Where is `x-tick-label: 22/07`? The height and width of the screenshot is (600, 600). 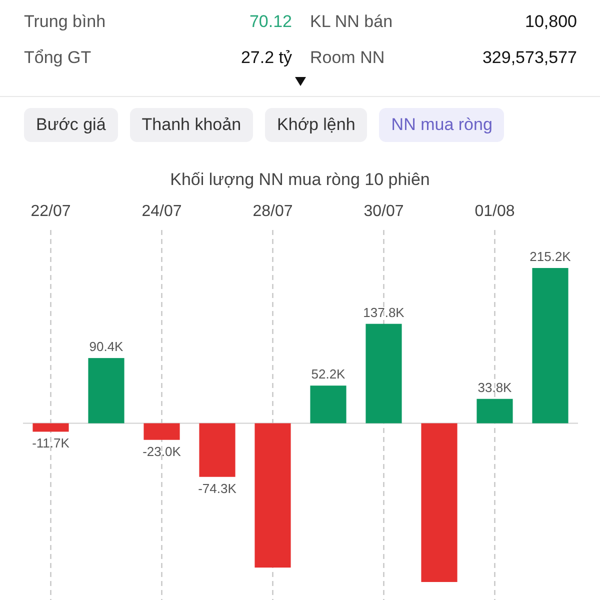 x-tick-label: 22/07 is located at coordinates (50, 211).